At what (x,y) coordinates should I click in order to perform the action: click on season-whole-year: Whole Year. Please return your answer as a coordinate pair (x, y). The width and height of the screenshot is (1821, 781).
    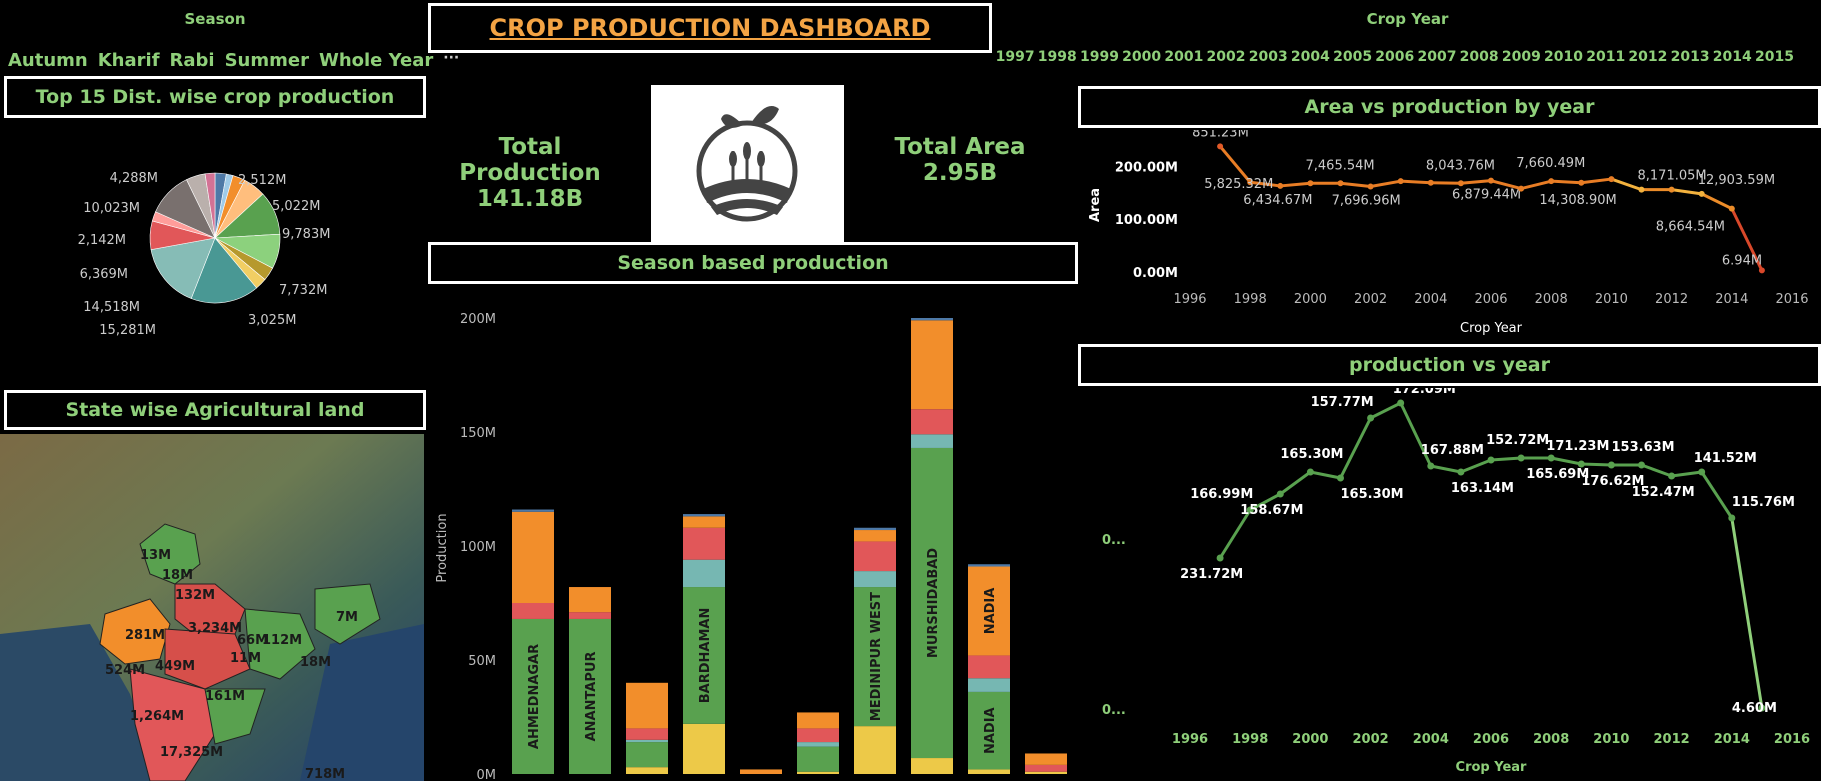
    Looking at the image, I should click on (376, 60).